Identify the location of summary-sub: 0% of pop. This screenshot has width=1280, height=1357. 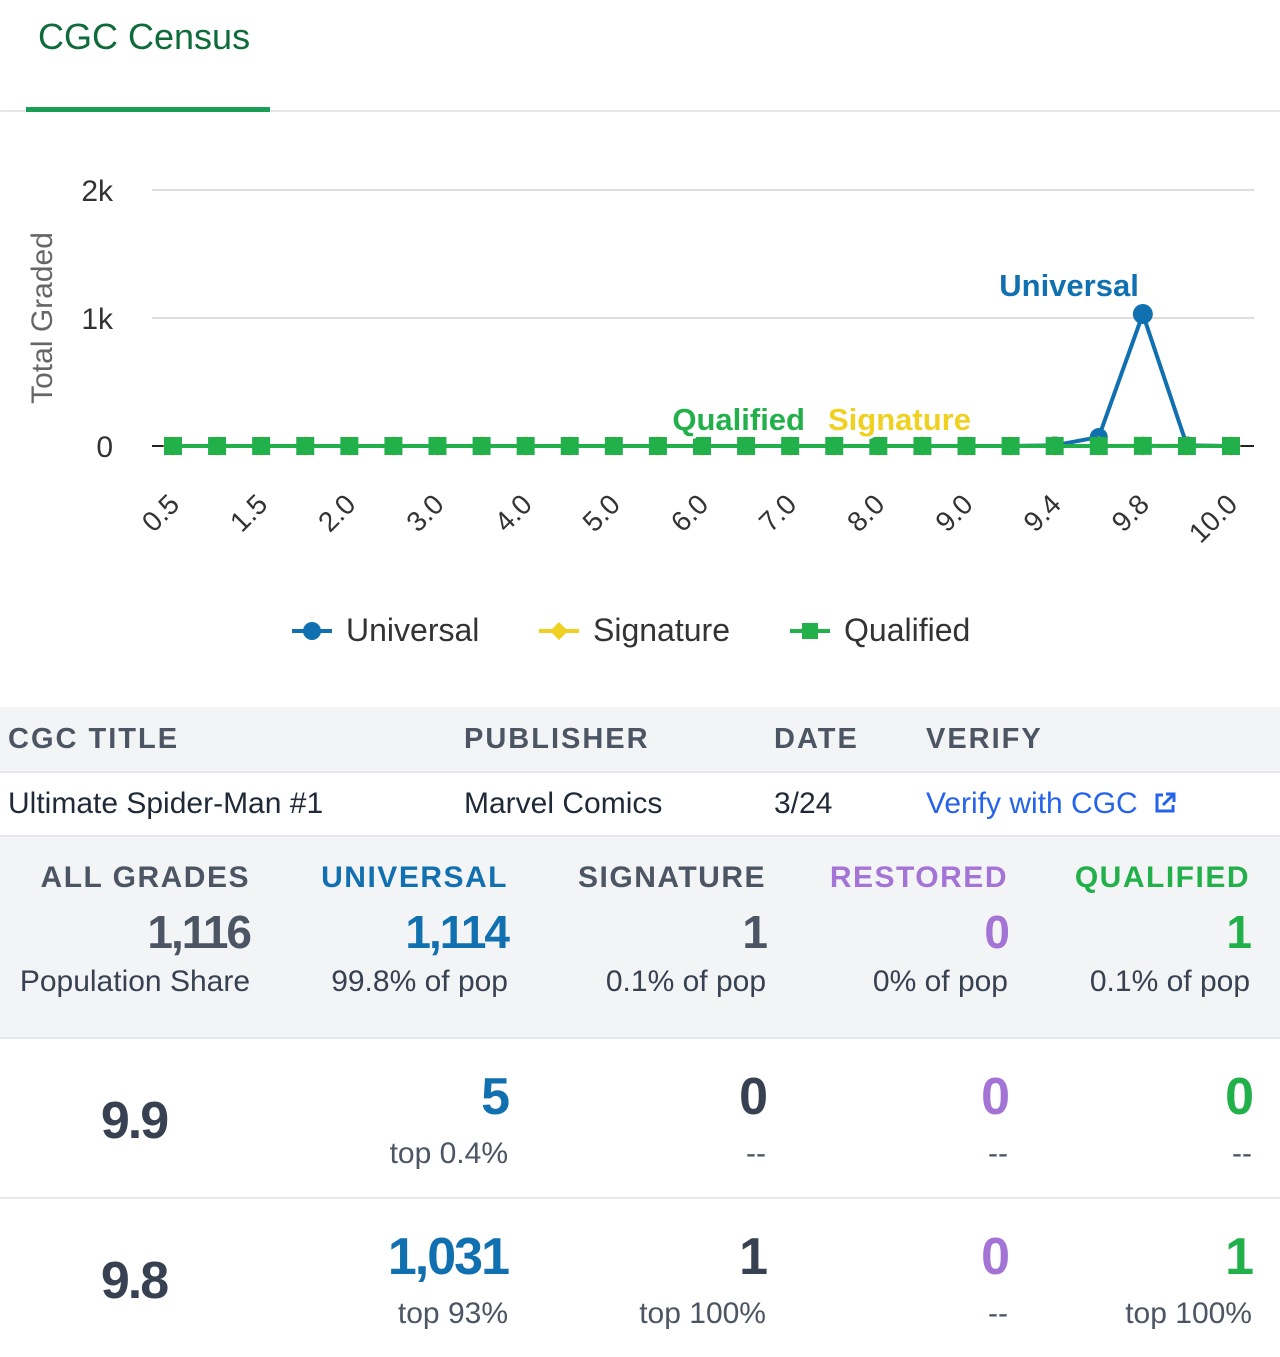
(899, 982).